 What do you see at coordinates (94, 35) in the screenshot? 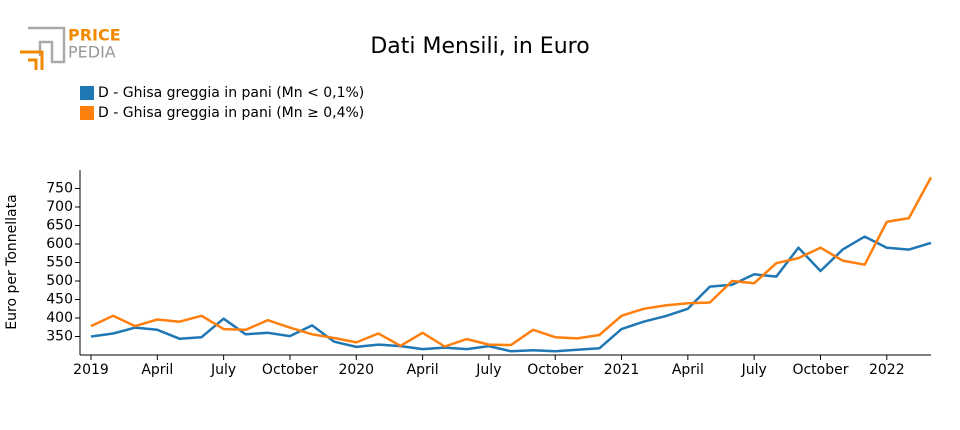
I see `logo-text: PRICE` at bounding box center [94, 35].